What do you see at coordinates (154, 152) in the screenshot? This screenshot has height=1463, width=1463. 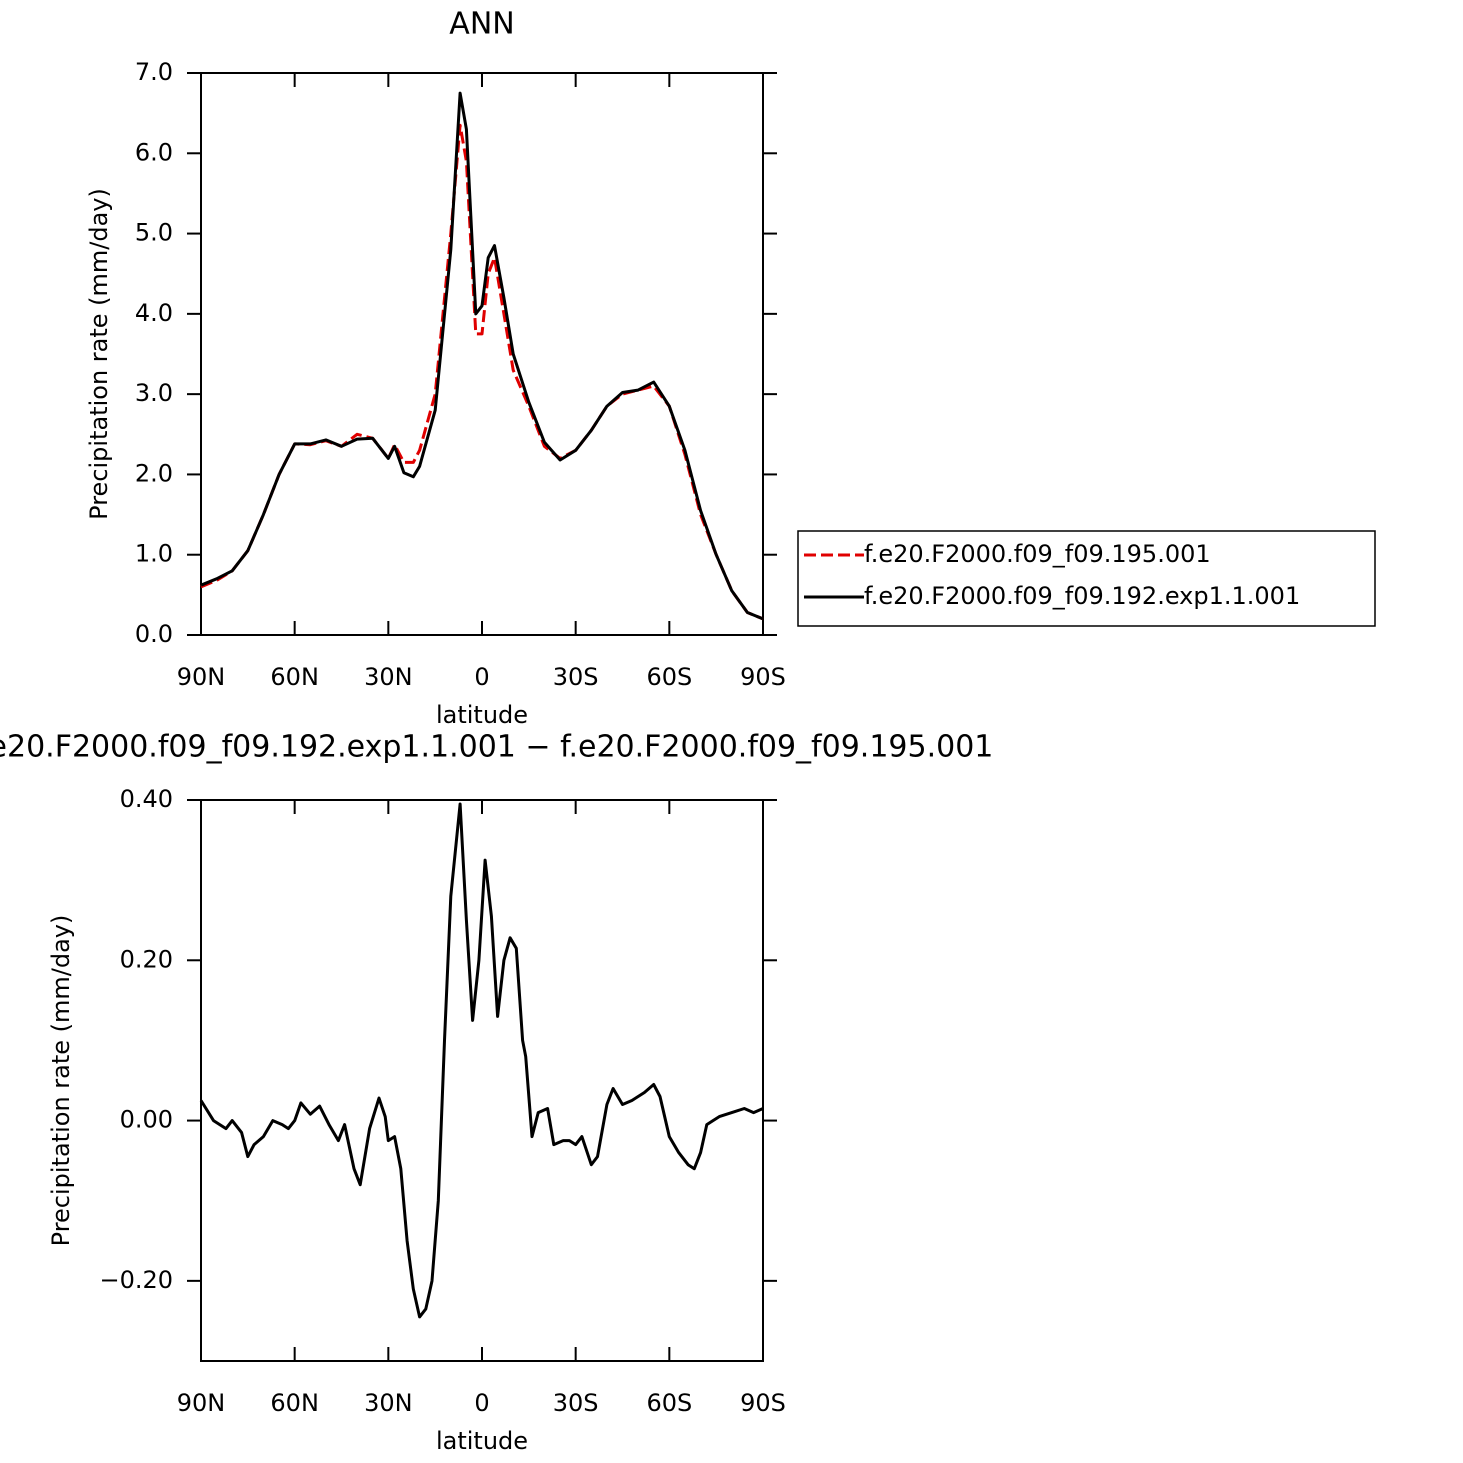 I see `y-tick-label: 6.0` at bounding box center [154, 152].